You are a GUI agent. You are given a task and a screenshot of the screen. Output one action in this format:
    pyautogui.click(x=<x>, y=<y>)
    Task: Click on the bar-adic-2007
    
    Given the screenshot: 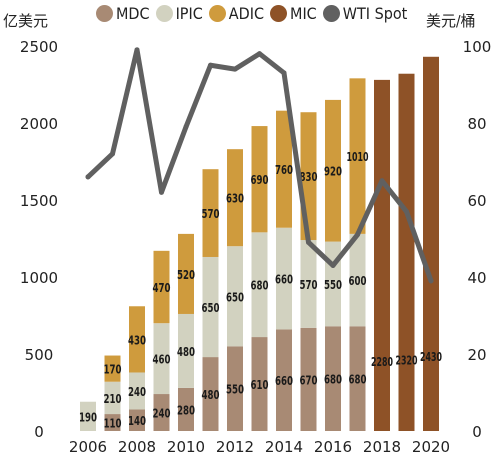 What is the action you would take?
    pyautogui.click(x=112, y=368)
    